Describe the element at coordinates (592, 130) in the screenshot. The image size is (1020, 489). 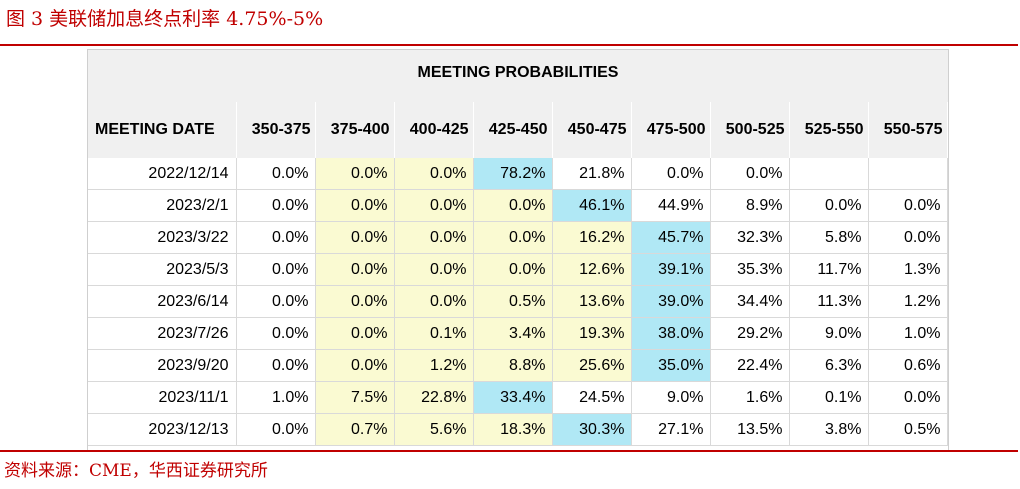
I see `column-header-450-475: 450-475` at that location.